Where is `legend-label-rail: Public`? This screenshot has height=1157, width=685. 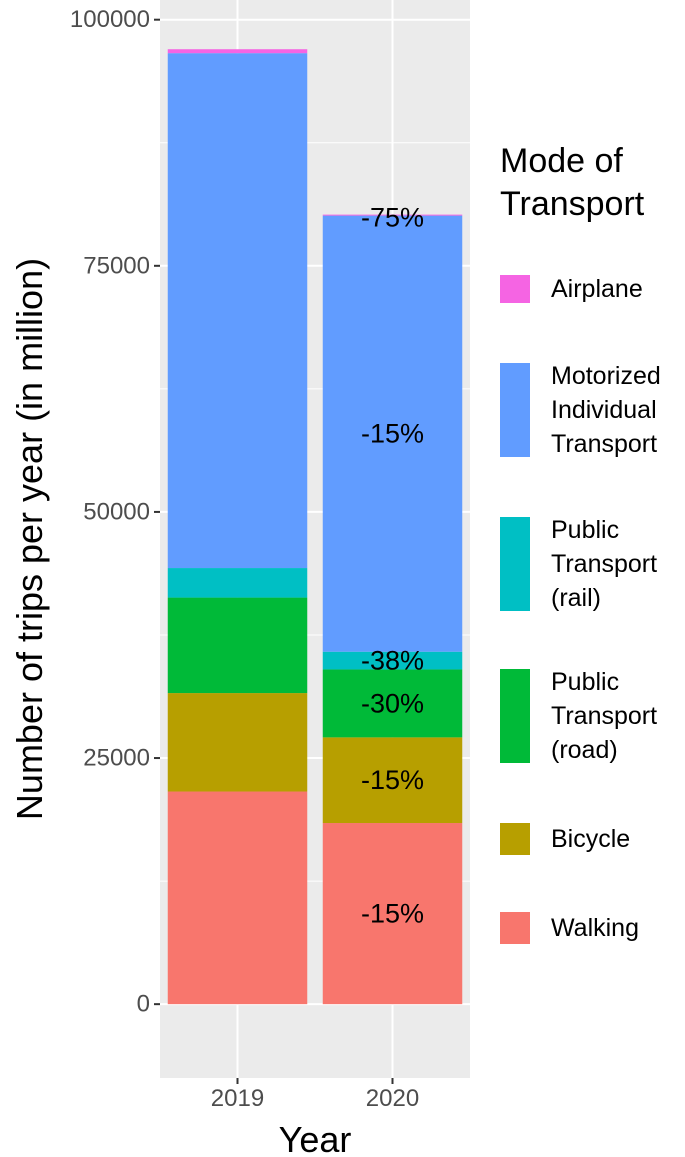 legend-label-rail: Public is located at coordinates (585, 530).